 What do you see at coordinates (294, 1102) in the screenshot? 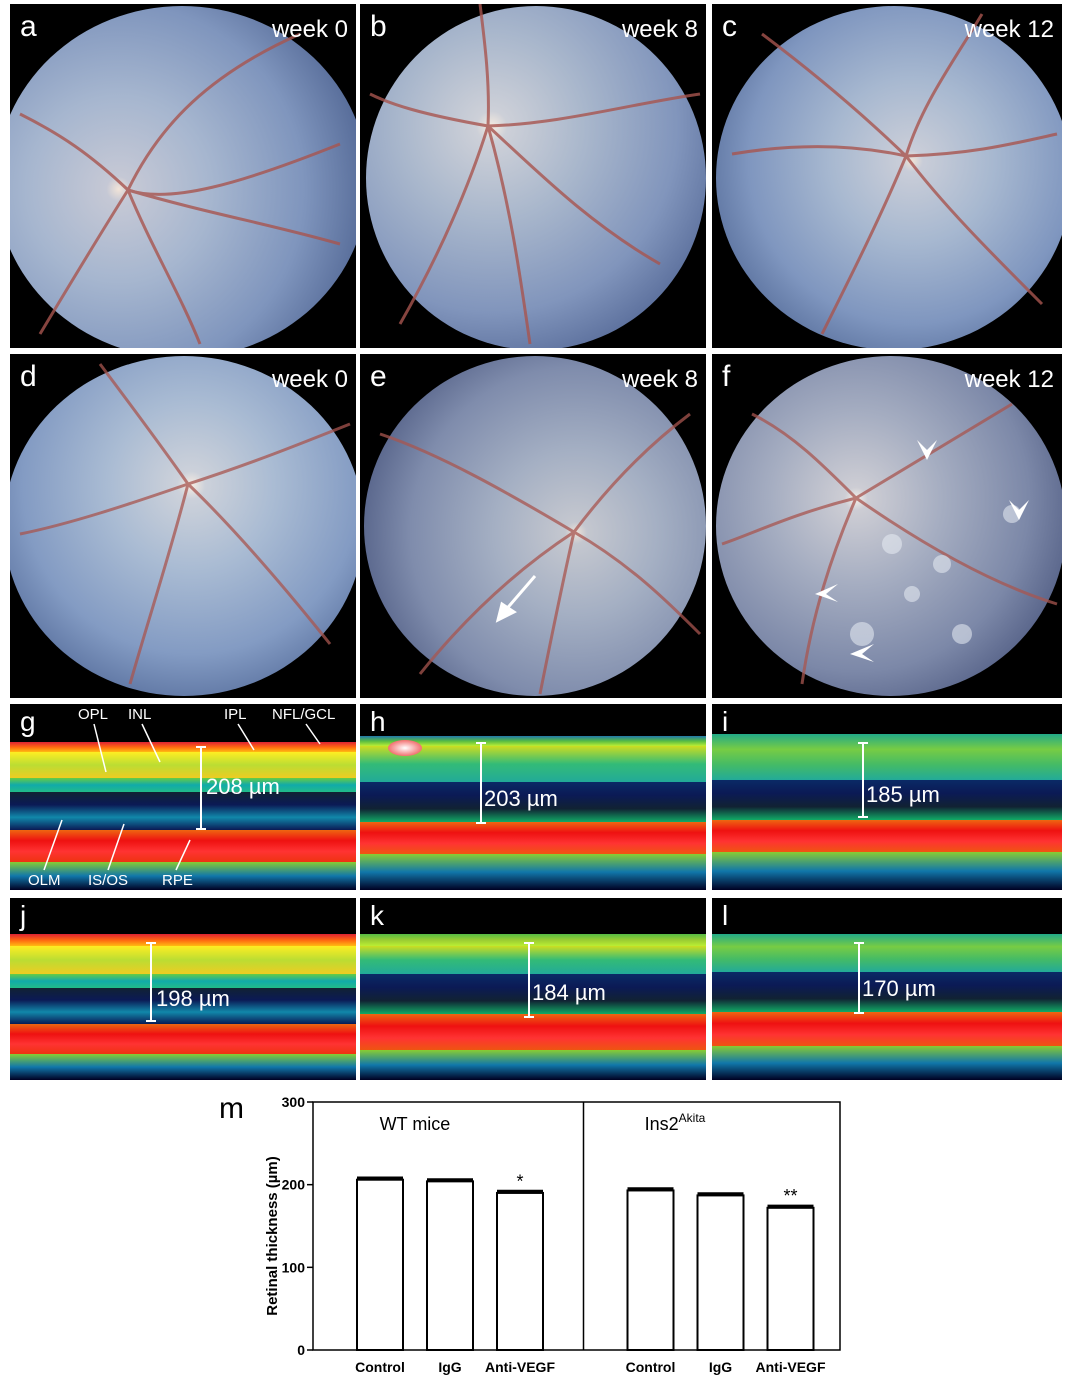
I see `y-tick-label: 300` at bounding box center [294, 1102].